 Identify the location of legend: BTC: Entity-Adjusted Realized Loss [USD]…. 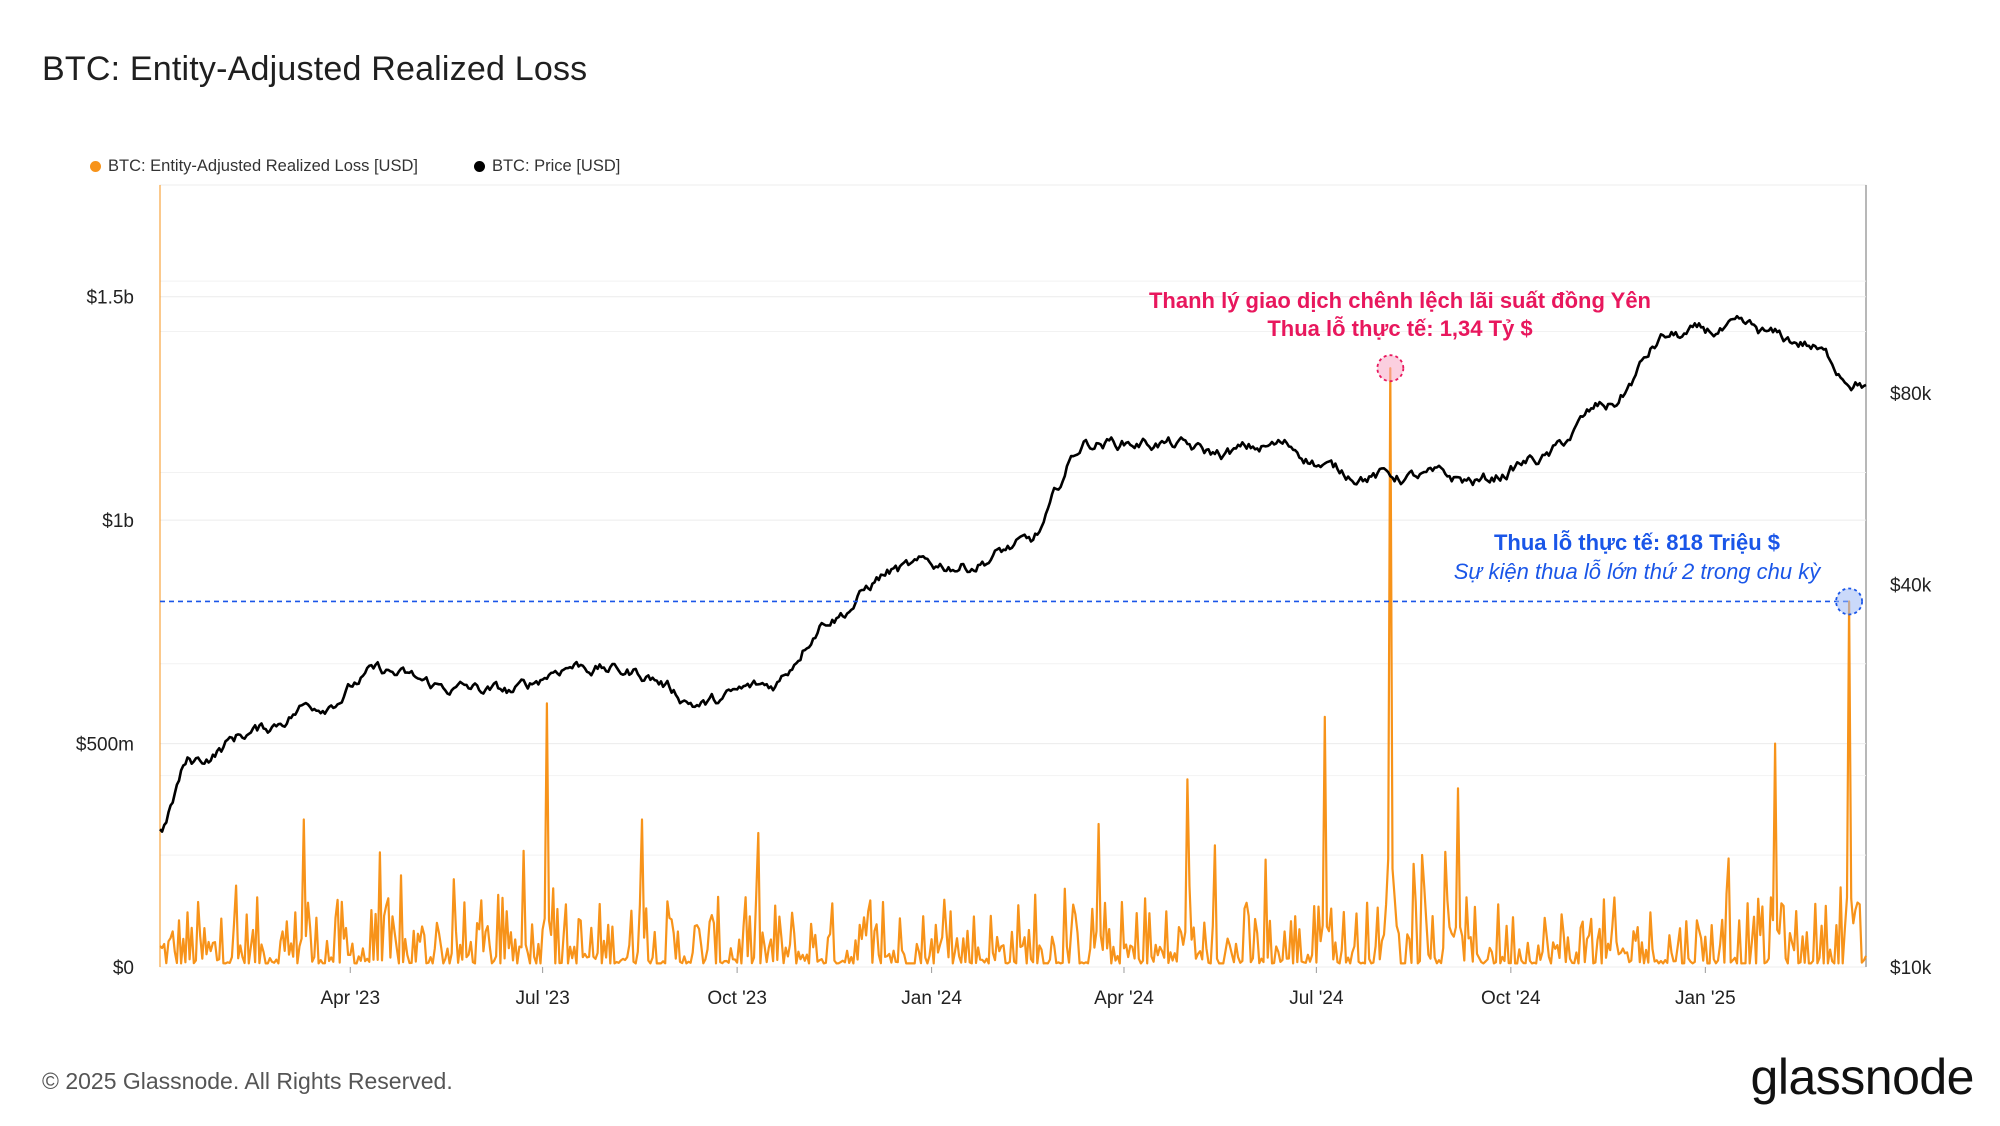
(355, 166).